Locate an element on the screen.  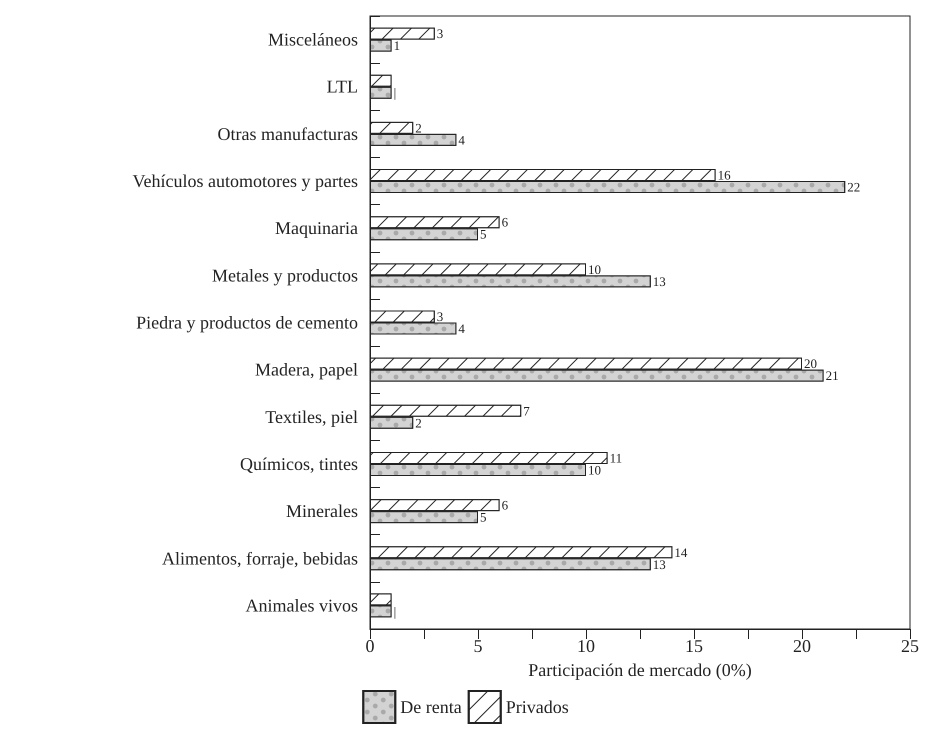
x-tick-label: 0 is located at coordinates (370, 646).